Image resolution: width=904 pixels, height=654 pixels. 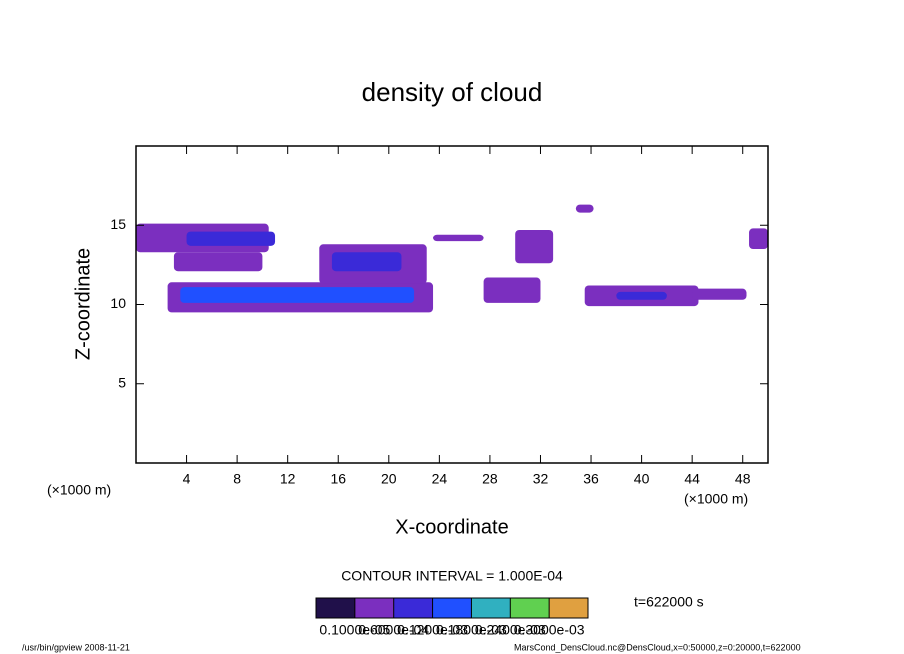 What do you see at coordinates (692, 479) in the screenshot?
I see `x-tick-label: 44` at bounding box center [692, 479].